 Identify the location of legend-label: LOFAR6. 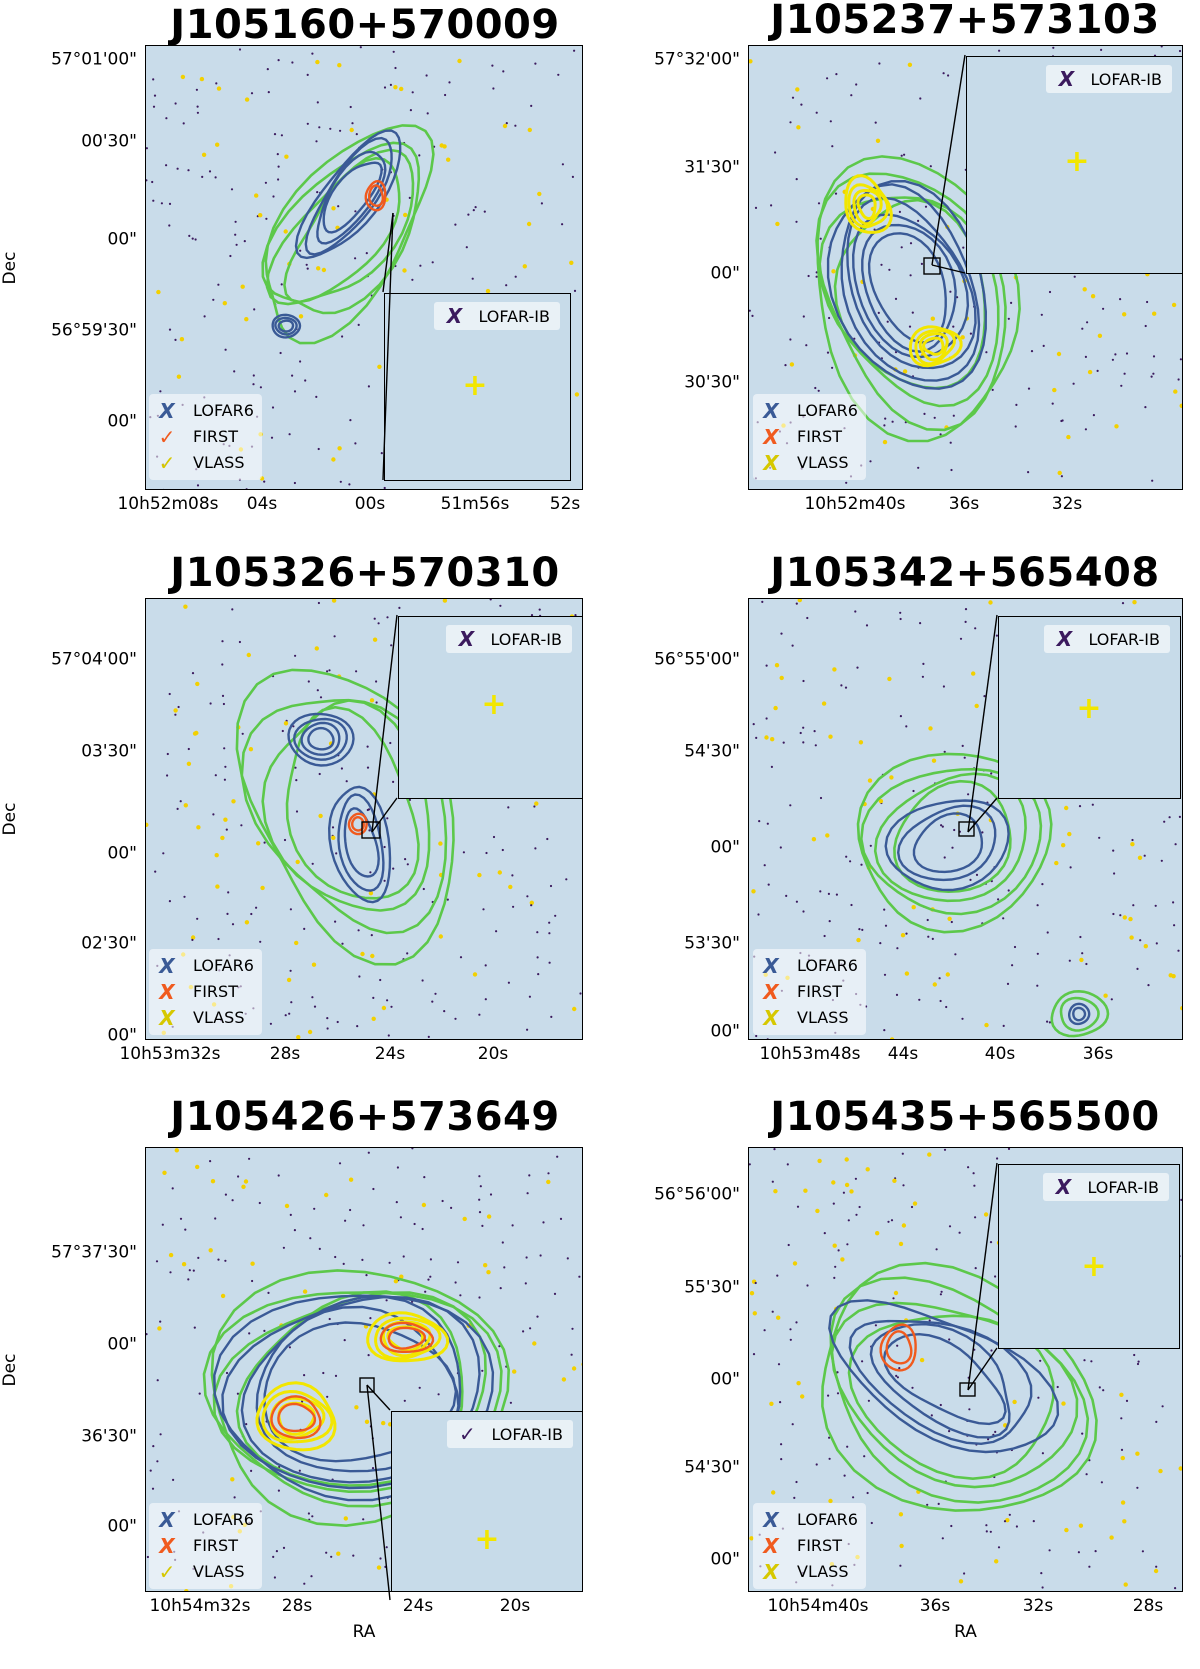
(827, 965).